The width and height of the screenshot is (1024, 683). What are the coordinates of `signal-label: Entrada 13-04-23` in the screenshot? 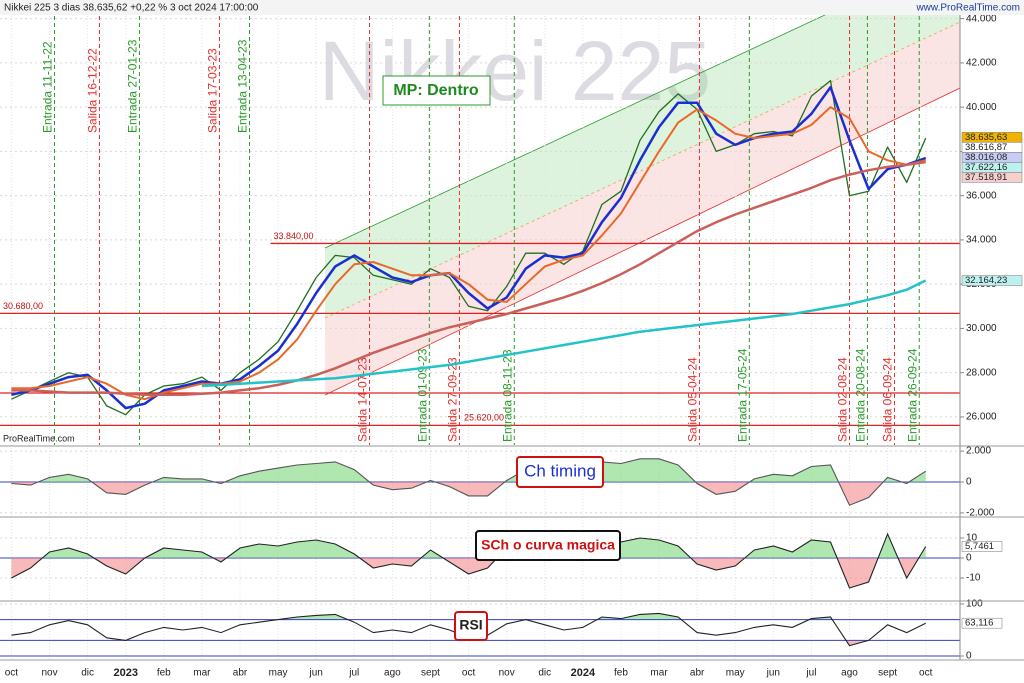 It's located at (243, 86).